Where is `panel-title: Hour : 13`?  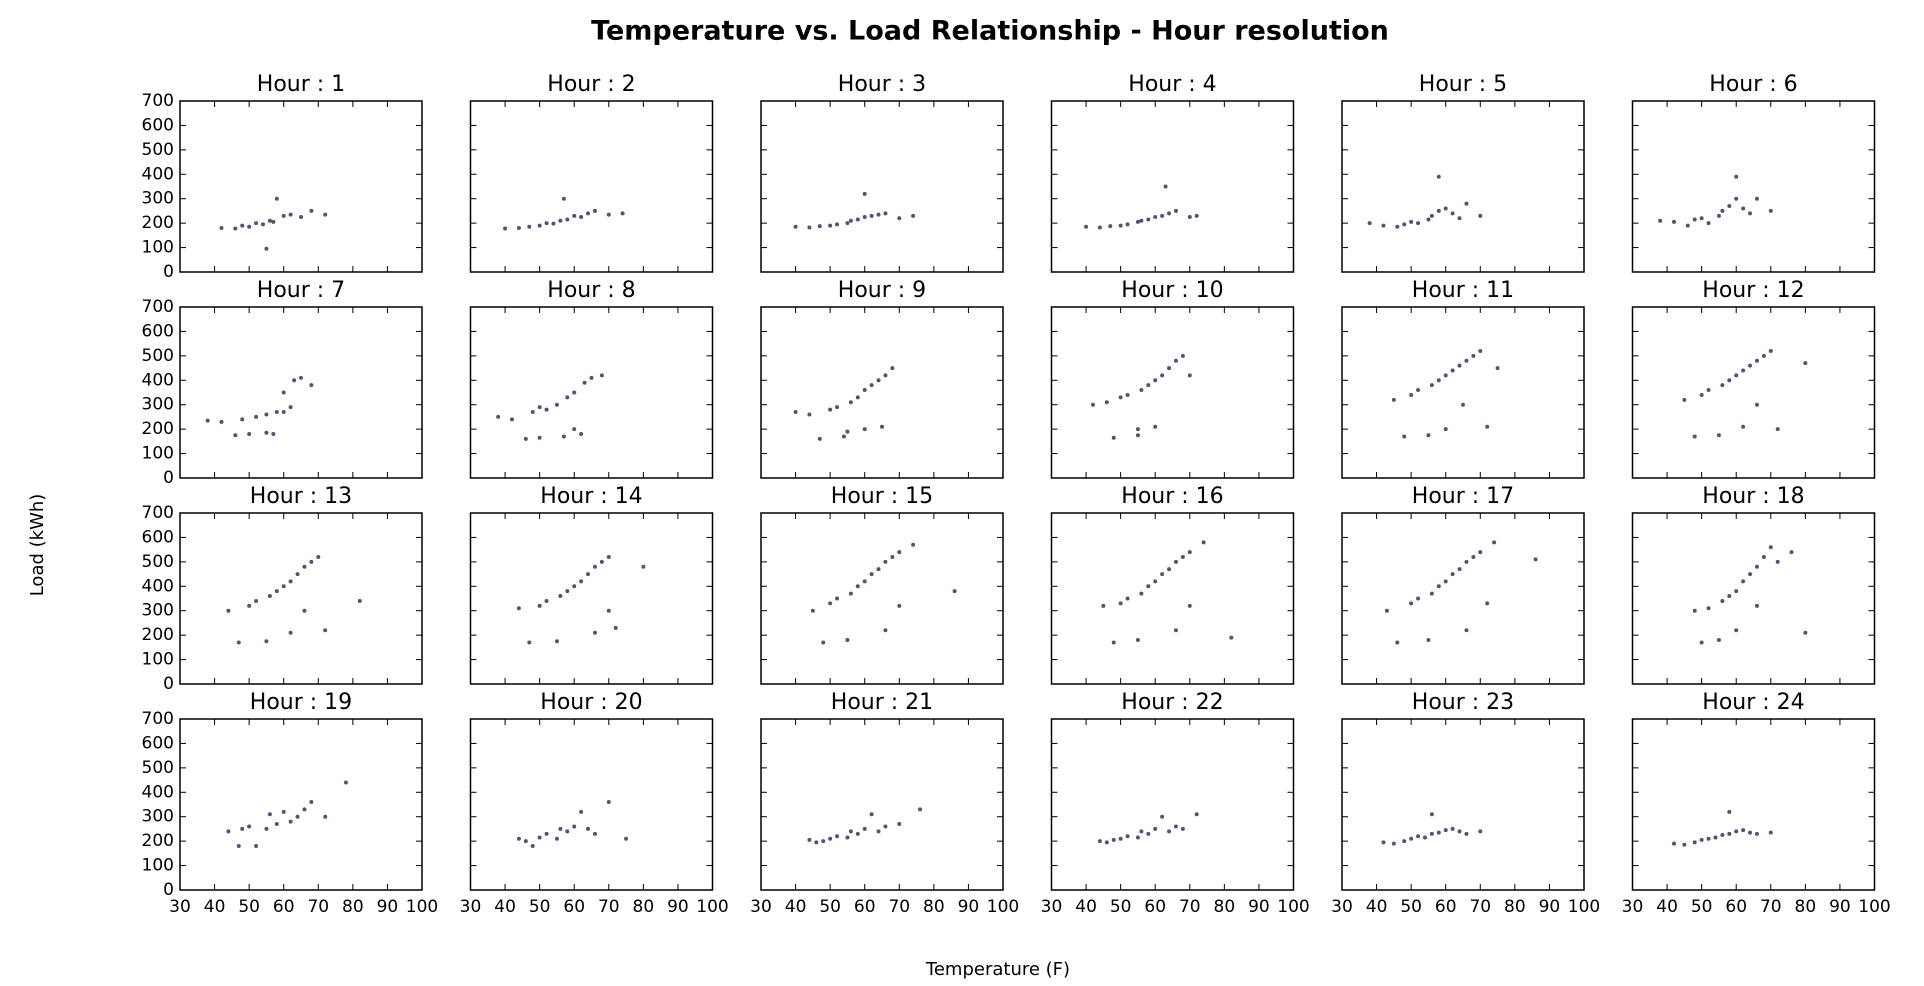
panel-title: Hour : 13 is located at coordinates (301, 496).